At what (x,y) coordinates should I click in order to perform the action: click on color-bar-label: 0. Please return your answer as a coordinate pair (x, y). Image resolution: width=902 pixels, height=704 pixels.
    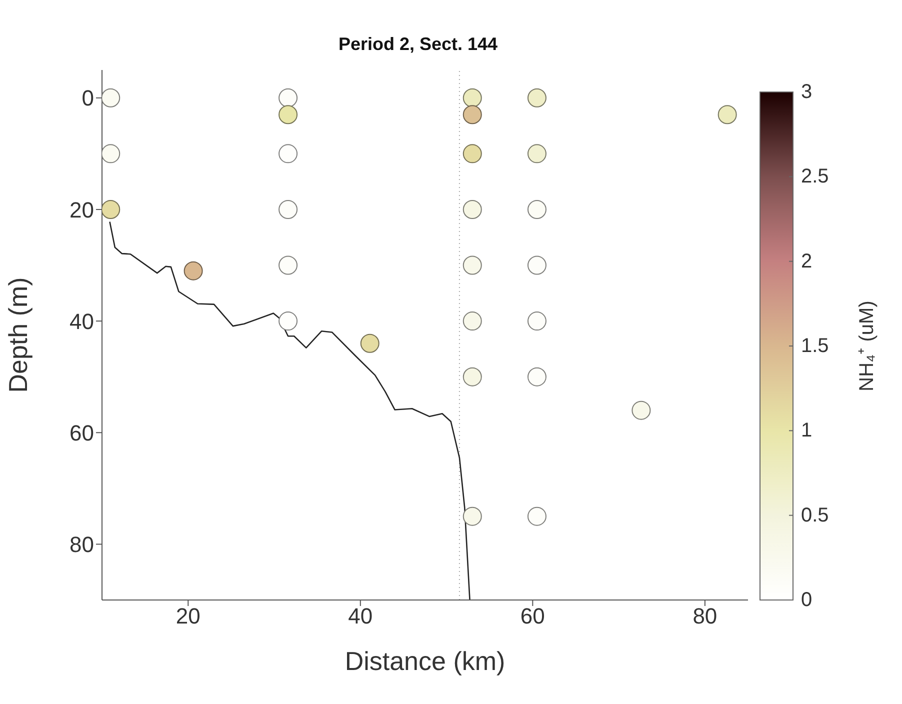
    Looking at the image, I should click on (806, 600).